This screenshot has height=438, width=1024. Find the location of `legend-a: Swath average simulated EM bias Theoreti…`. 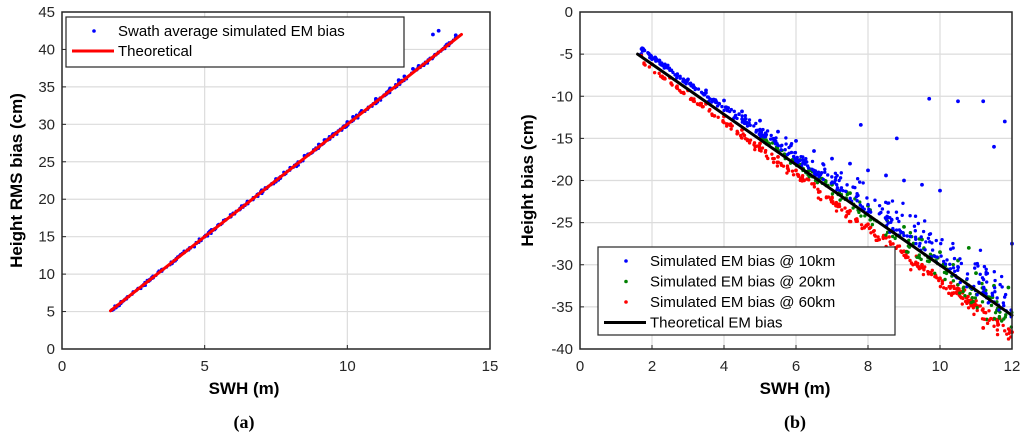

legend-a: Swath average simulated EM bias Theoreti… is located at coordinates (235, 42).